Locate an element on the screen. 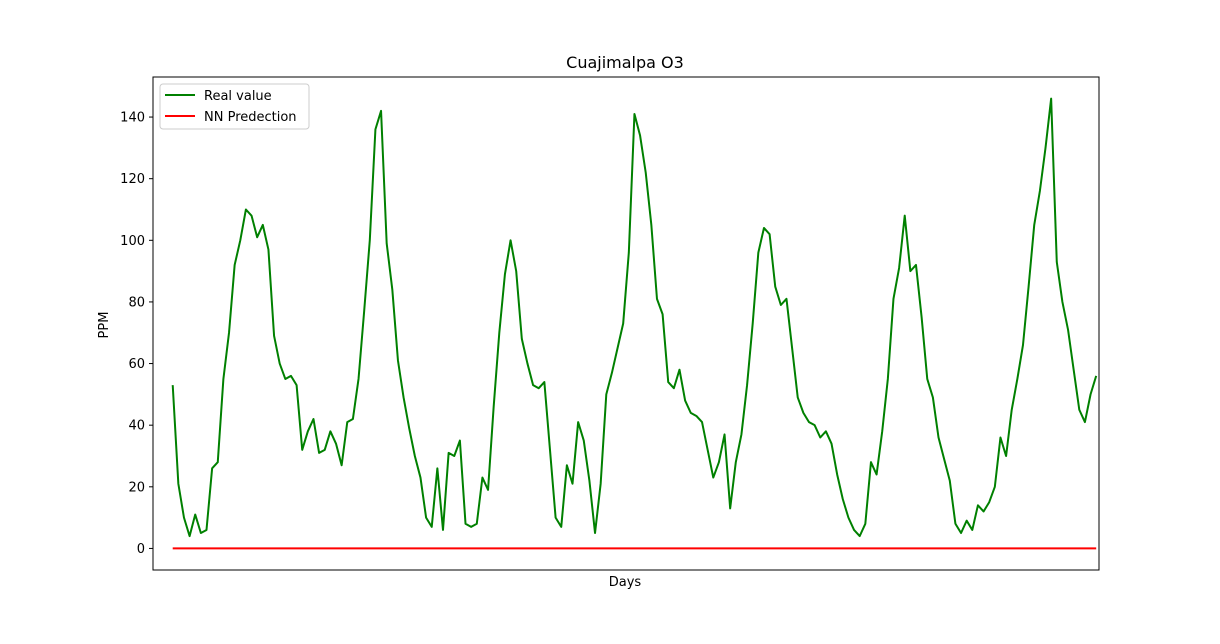  y-tick-label: 40 is located at coordinates (136, 426).